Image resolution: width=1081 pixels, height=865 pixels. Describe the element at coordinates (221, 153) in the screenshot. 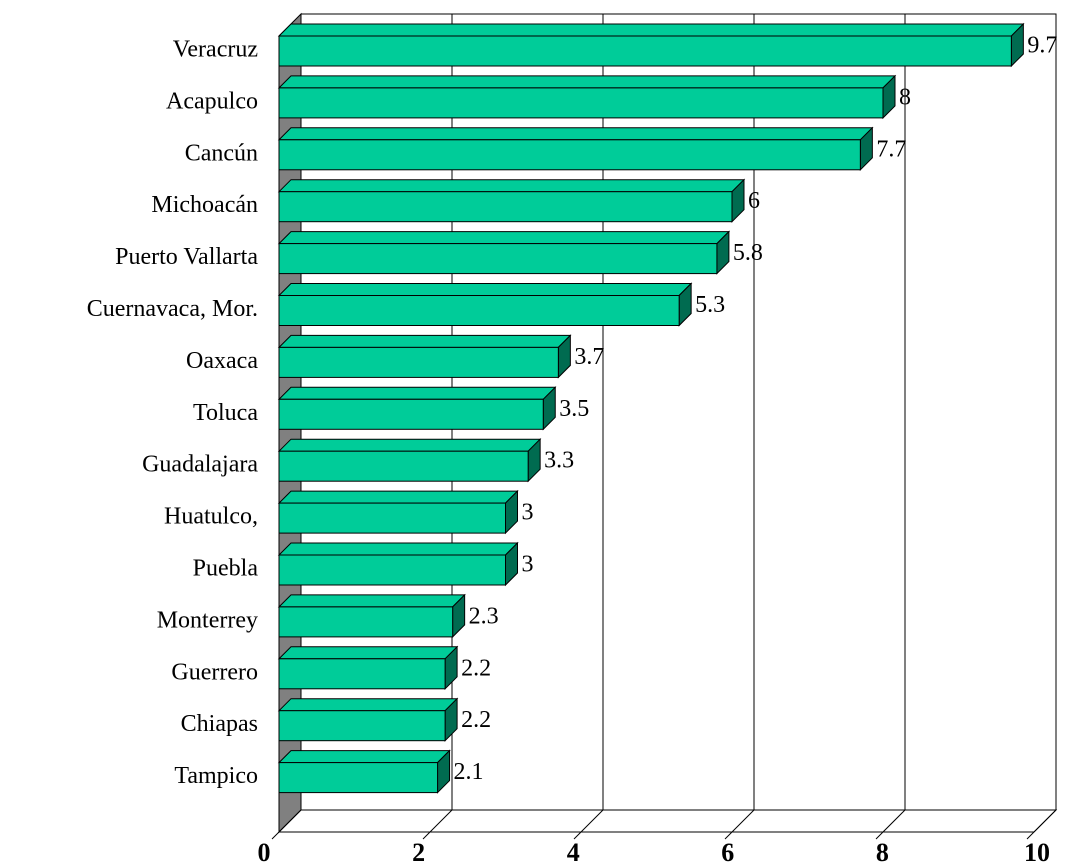

I see `y-tick-label: Cancún` at that location.